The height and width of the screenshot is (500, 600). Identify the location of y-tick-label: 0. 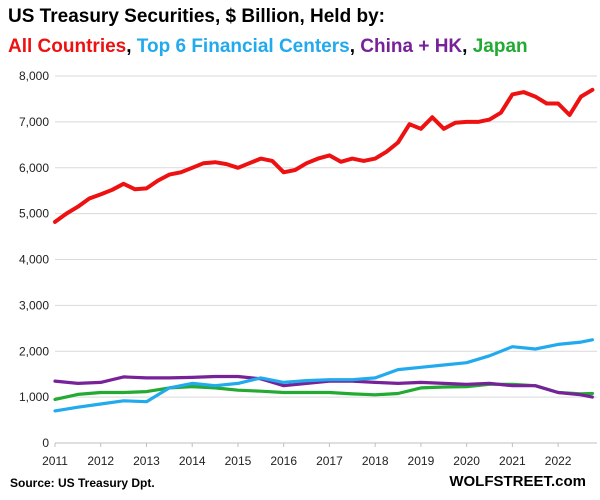
(45, 443).